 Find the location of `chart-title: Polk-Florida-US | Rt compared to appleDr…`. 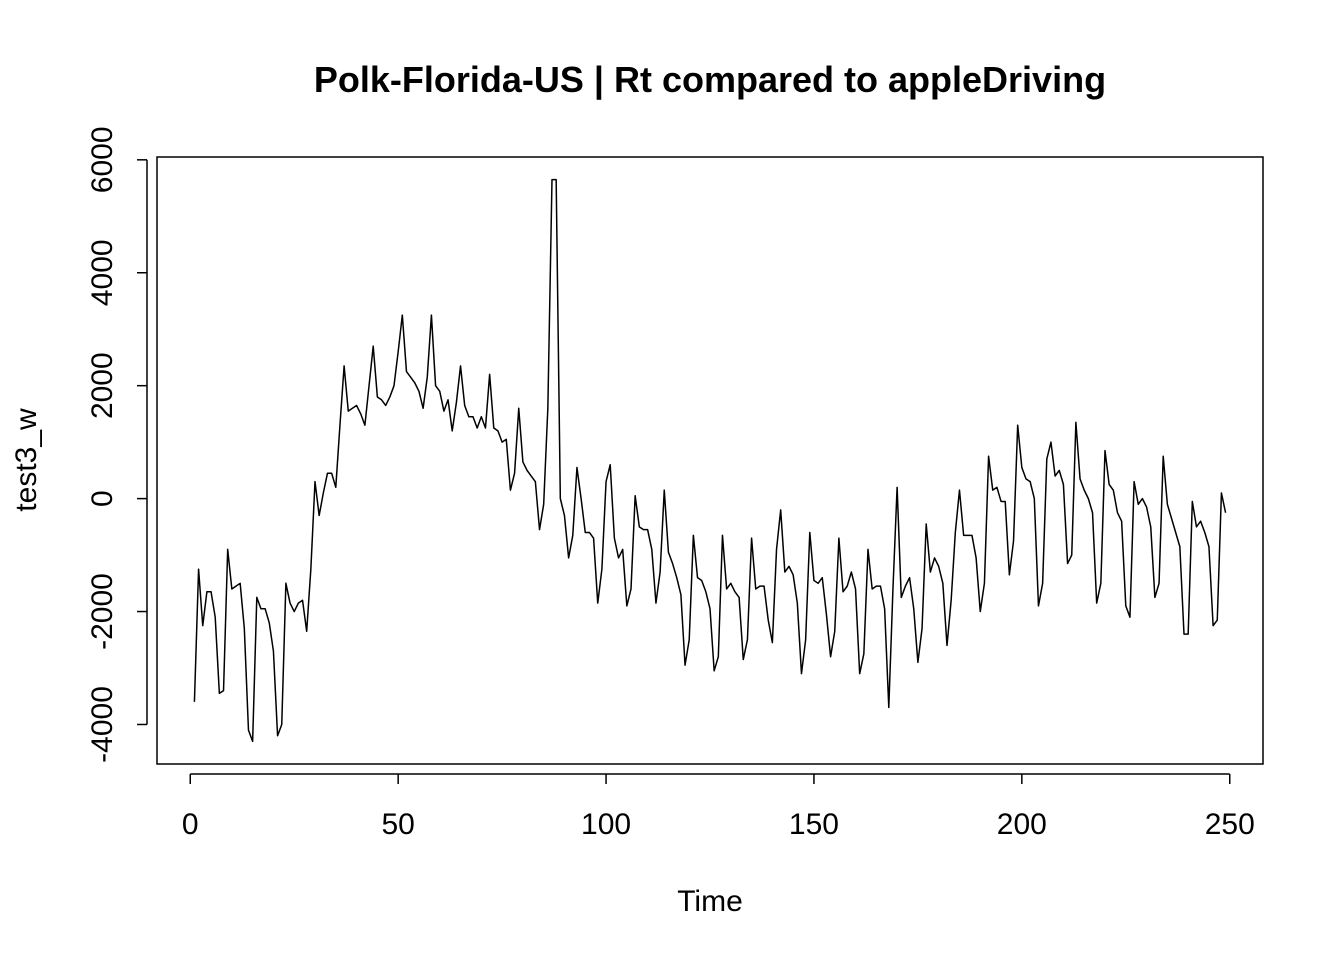

chart-title: Polk-Florida-US | Rt compared to appleDr… is located at coordinates (710, 80).